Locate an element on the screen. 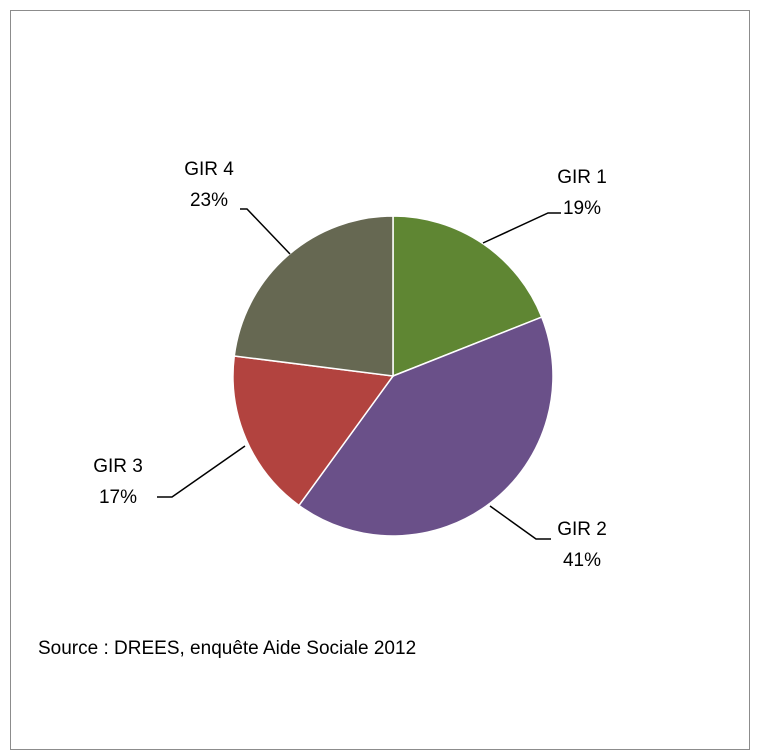  slice-label-gir-2: GIR 2 is located at coordinates (582, 529).